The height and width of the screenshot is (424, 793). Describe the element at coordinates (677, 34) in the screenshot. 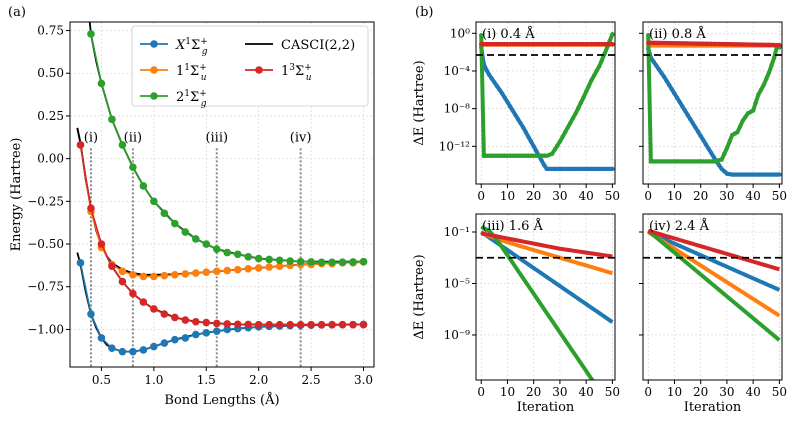

I see `subplot-title: (ii) 0.8 Å` at that location.